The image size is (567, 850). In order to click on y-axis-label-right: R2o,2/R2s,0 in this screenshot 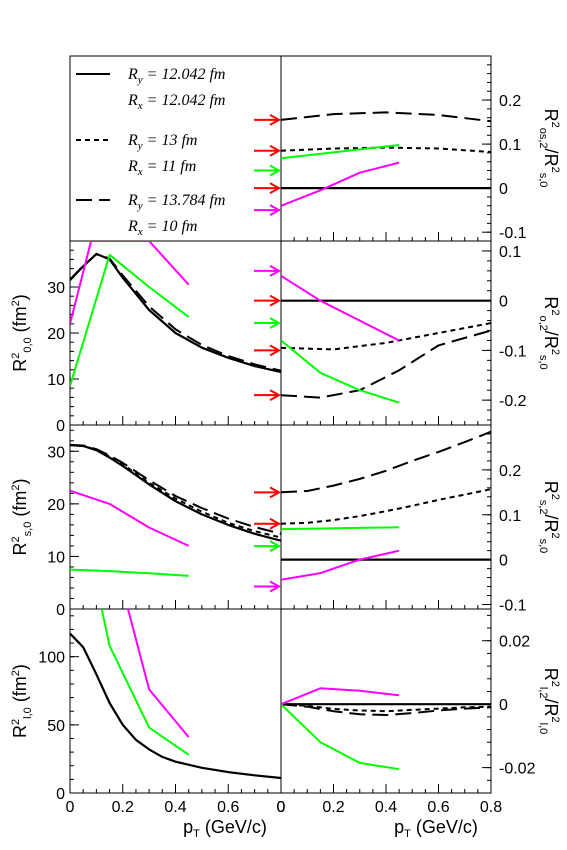, I will do `click(549, 332)`.